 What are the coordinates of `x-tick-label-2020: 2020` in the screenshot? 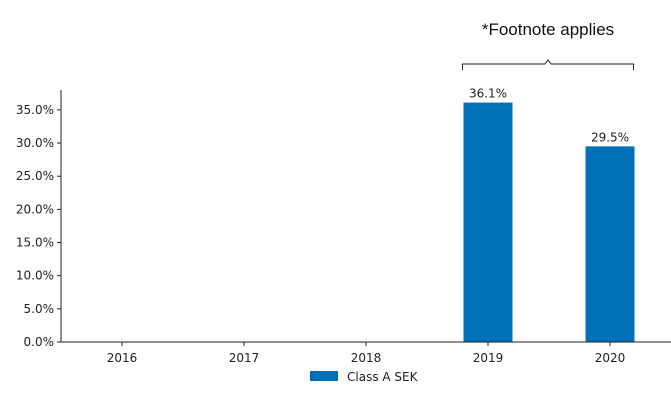 It's located at (610, 358).